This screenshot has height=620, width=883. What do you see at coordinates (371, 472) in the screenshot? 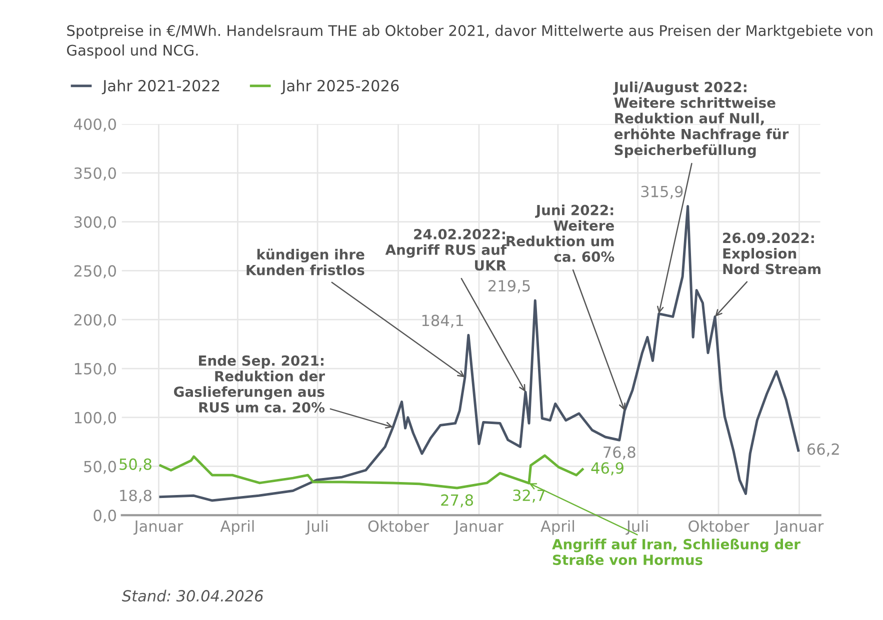
I see `line-series` at bounding box center [371, 472].